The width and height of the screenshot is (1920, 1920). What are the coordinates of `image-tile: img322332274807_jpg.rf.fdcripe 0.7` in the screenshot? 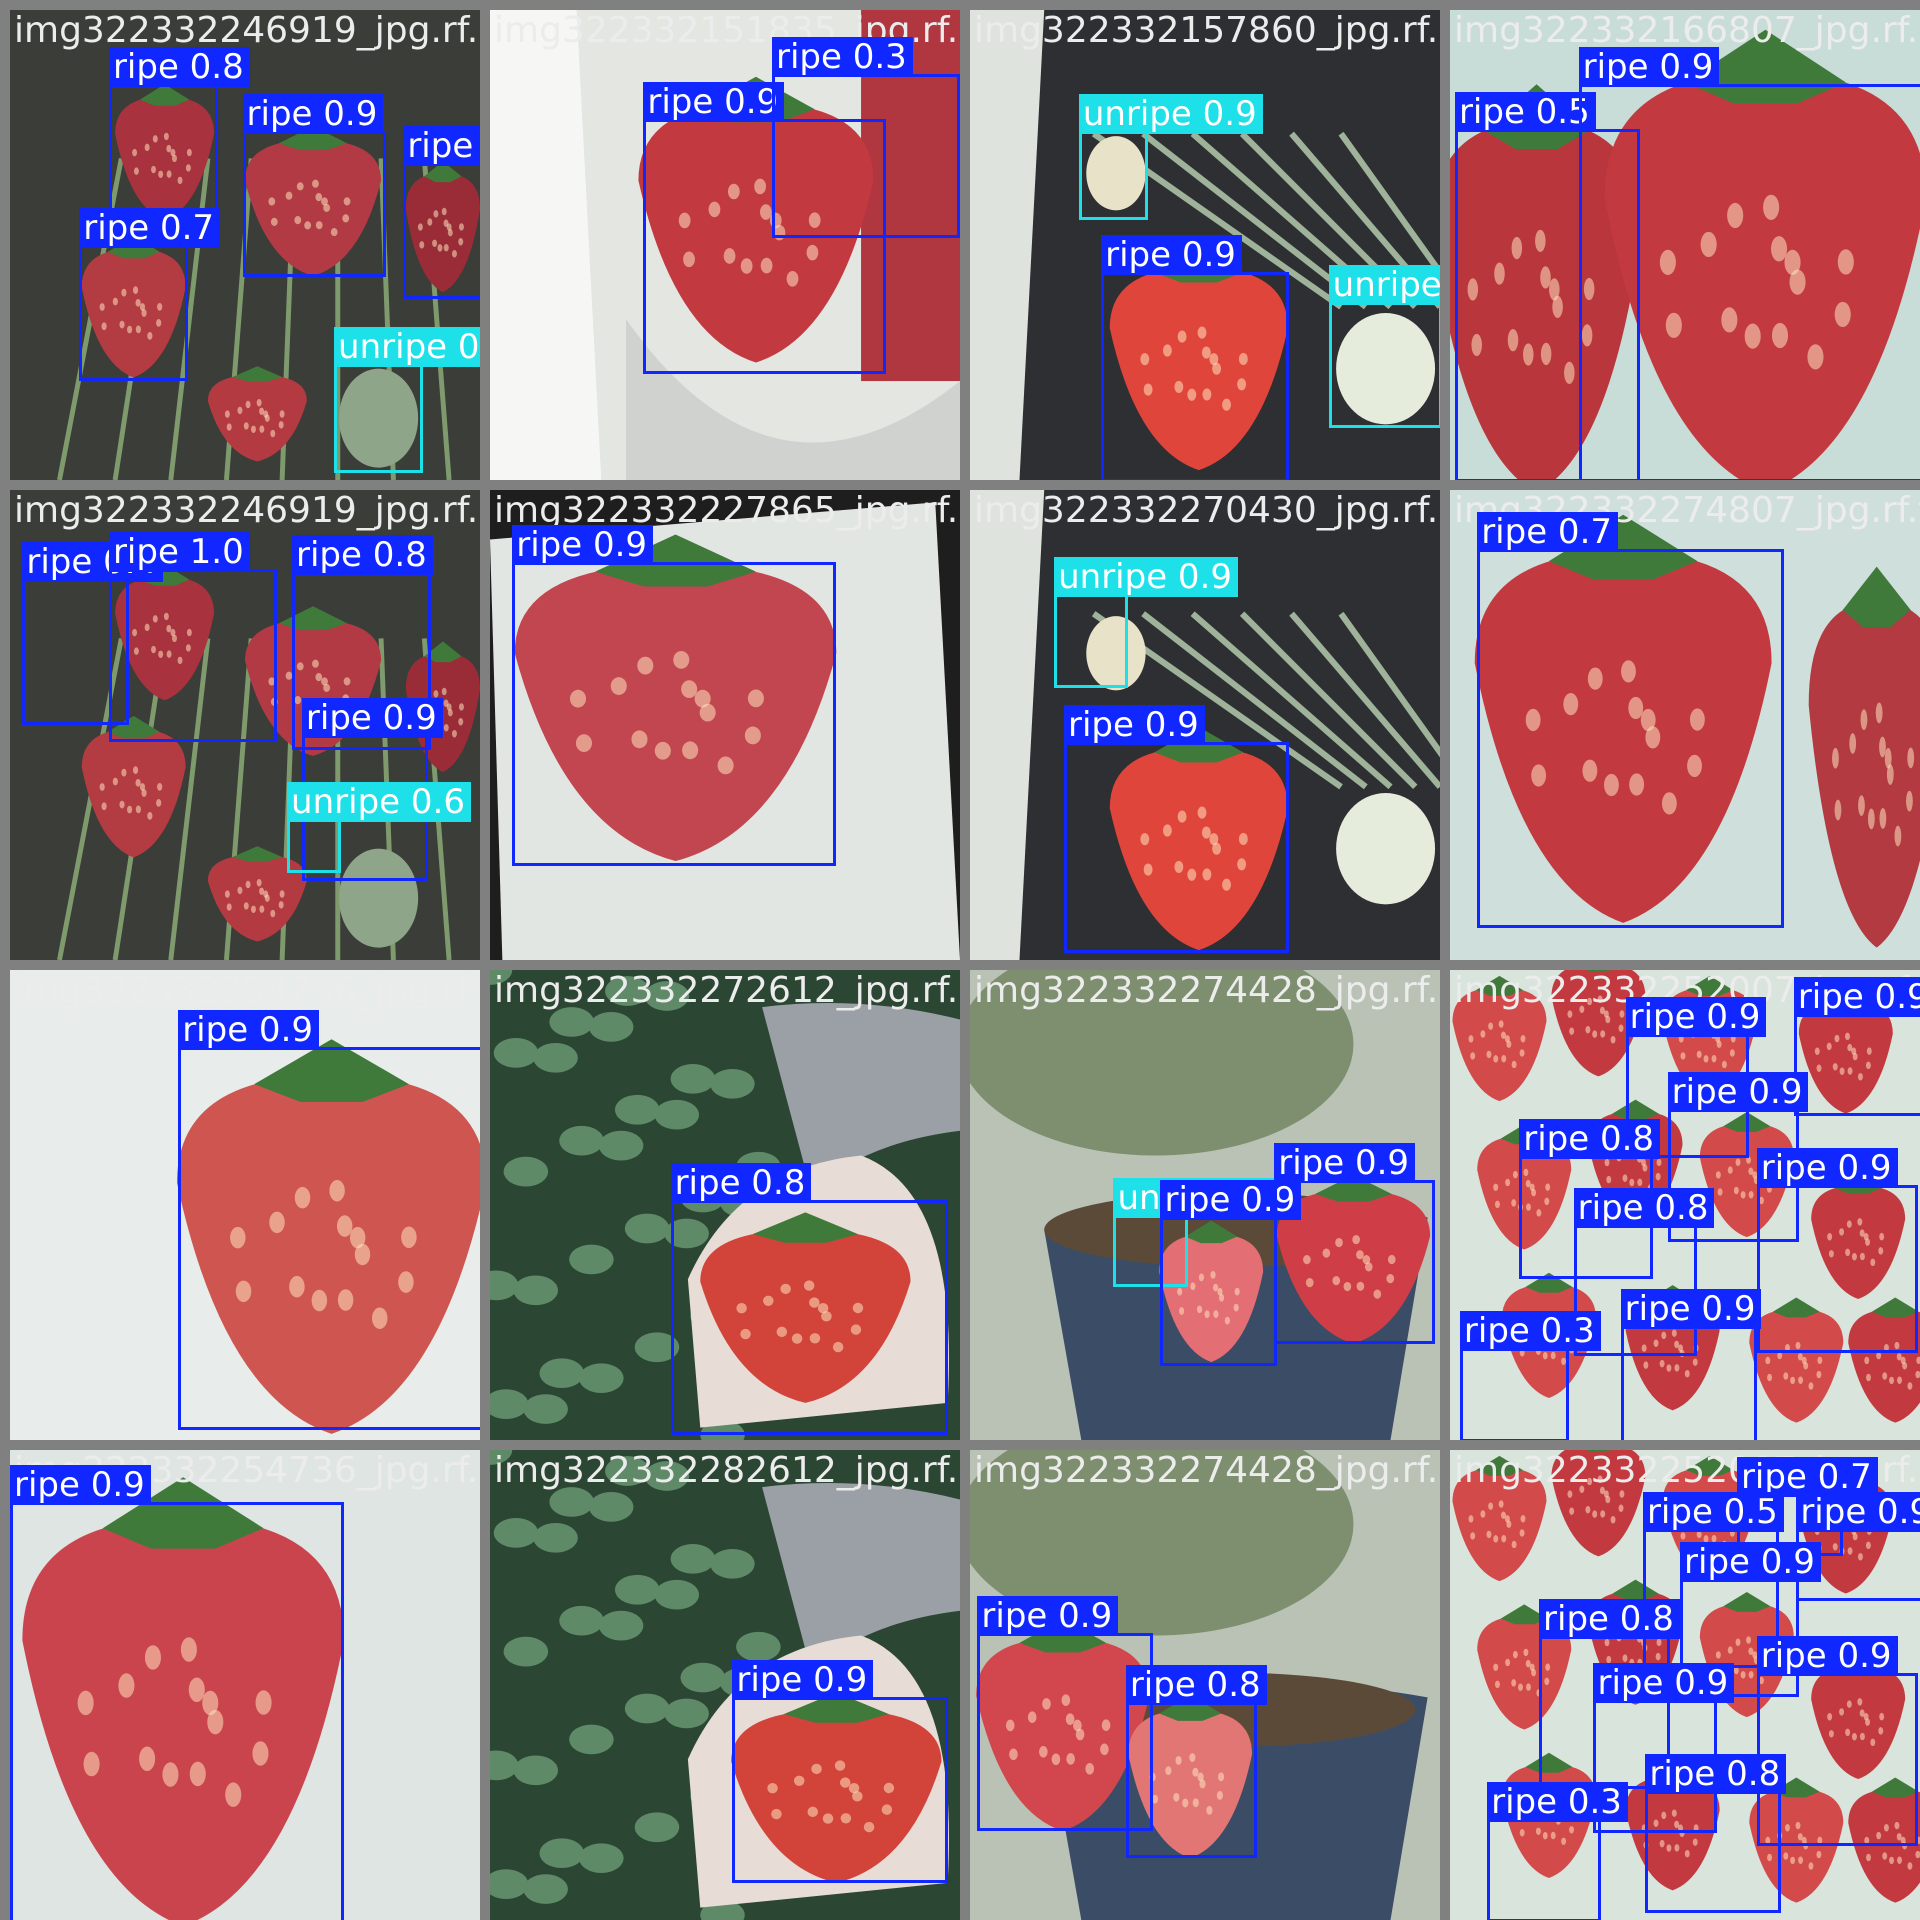 It's located at (1685, 725).